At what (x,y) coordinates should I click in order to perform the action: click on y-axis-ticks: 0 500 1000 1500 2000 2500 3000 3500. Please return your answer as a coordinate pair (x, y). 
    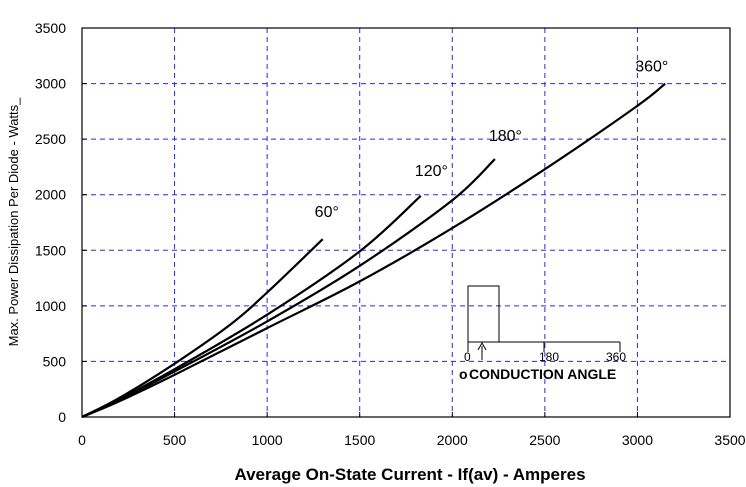
    Looking at the image, I should click on (61, 222).